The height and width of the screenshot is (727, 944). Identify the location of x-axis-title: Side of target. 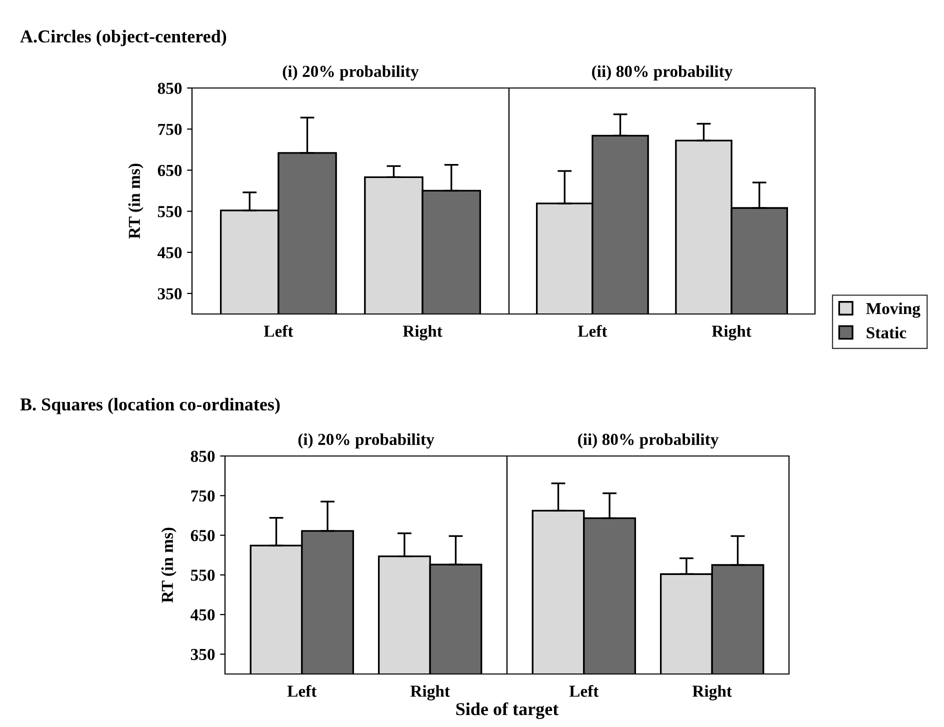
(507, 711).